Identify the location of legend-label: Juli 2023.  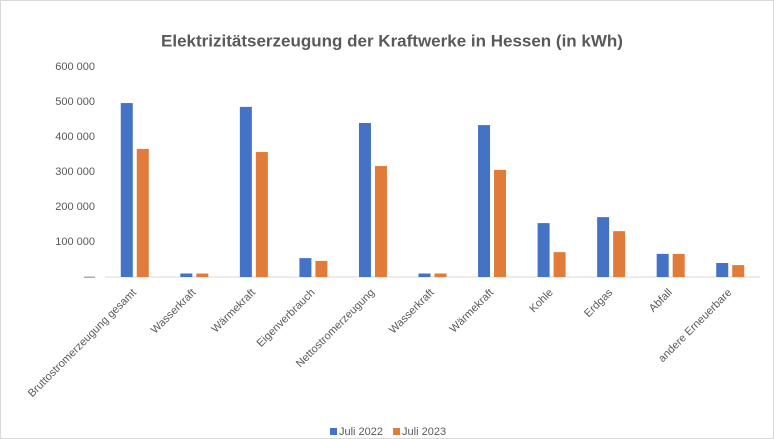
(424, 432).